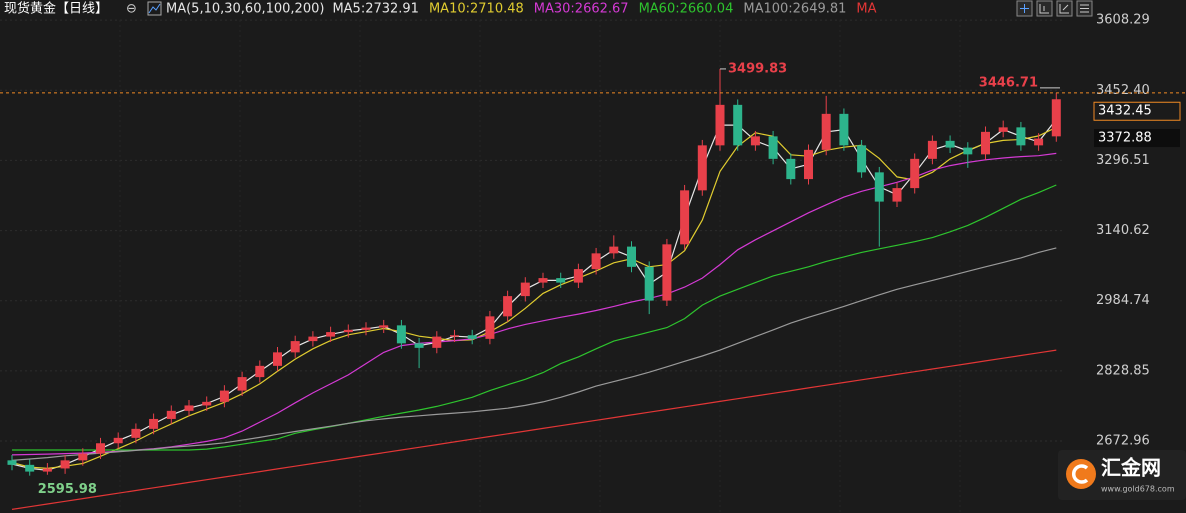  I want to click on chart-title: 现货黄金【日线】, so click(56, 9).